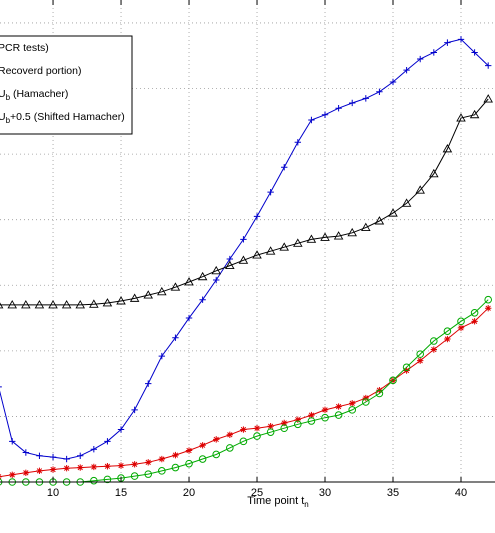 The height and width of the screenshot is (533, 495). I want to click on legend-entry-subscript: b, so click(8, 120).